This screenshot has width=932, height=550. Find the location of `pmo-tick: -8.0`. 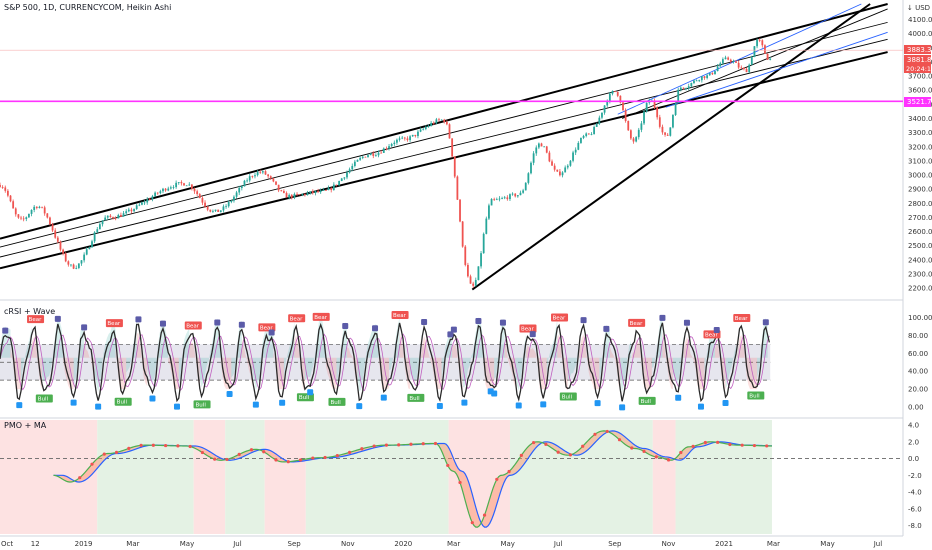

pmo-tick: -8.0 is located at coordinates (915, 526).